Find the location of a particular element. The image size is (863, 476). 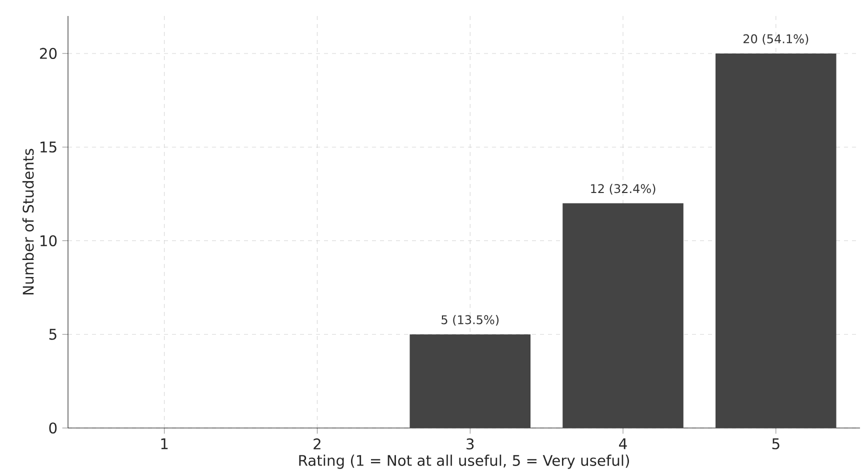

data-label: 5 (13.5%) is located at coordinates (470, 320).